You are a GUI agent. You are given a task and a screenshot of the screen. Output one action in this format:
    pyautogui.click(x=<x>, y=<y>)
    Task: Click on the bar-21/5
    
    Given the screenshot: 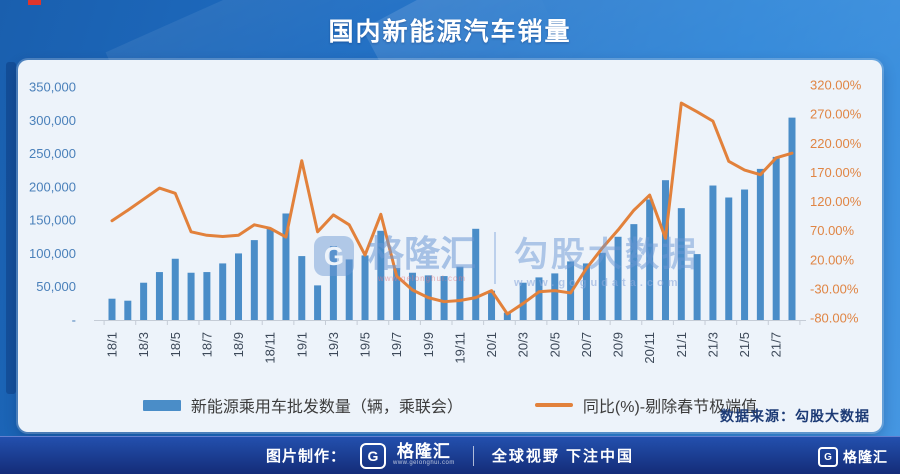 What is the action you would take?
    pyautogui.click(x=745, y=254)
    